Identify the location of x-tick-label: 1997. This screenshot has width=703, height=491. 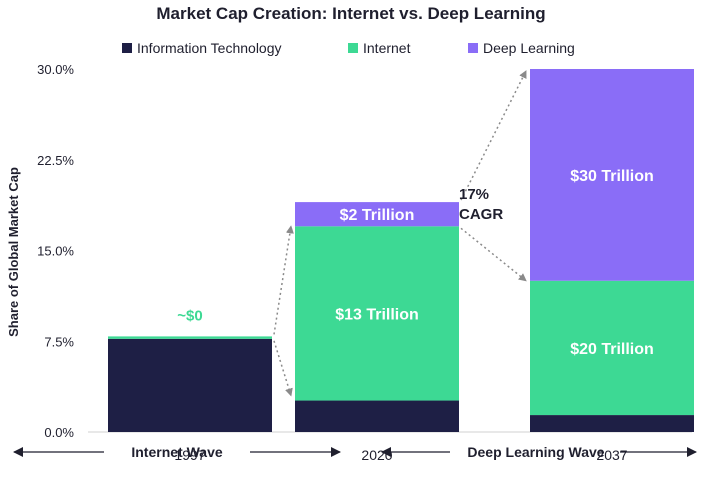
(189, 455).